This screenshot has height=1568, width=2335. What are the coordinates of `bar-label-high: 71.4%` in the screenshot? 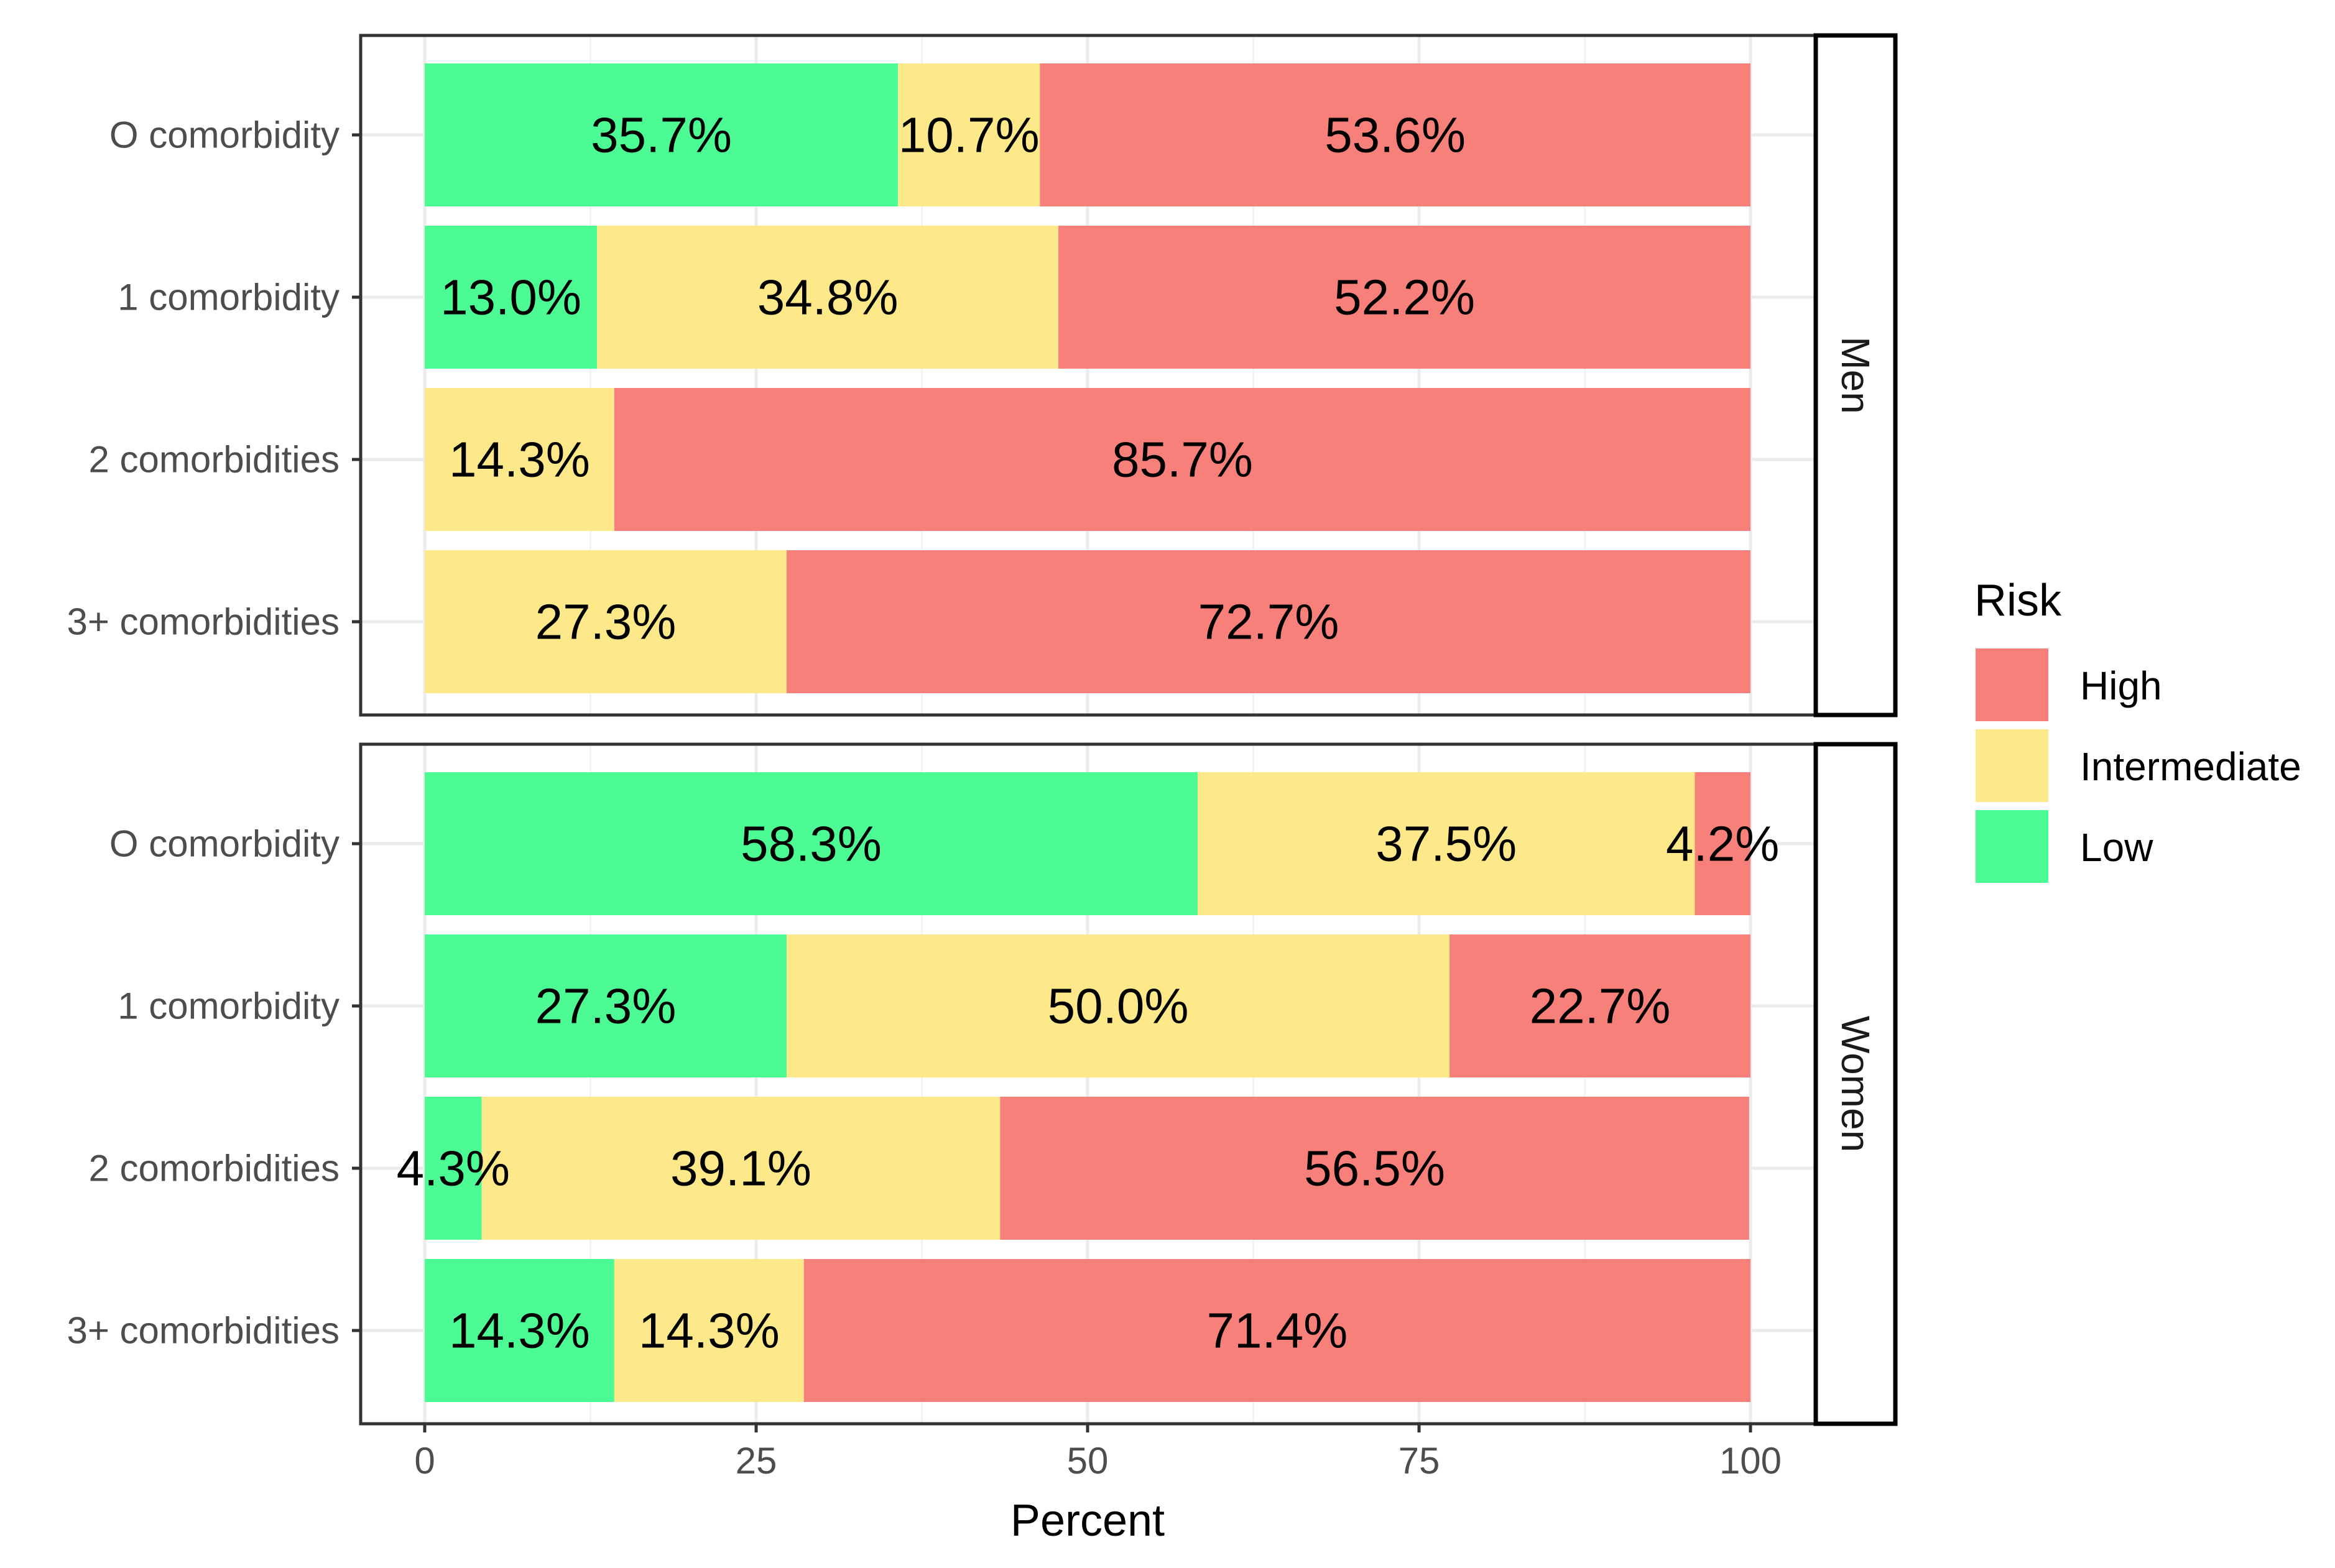 It's located at (1277, 1330).